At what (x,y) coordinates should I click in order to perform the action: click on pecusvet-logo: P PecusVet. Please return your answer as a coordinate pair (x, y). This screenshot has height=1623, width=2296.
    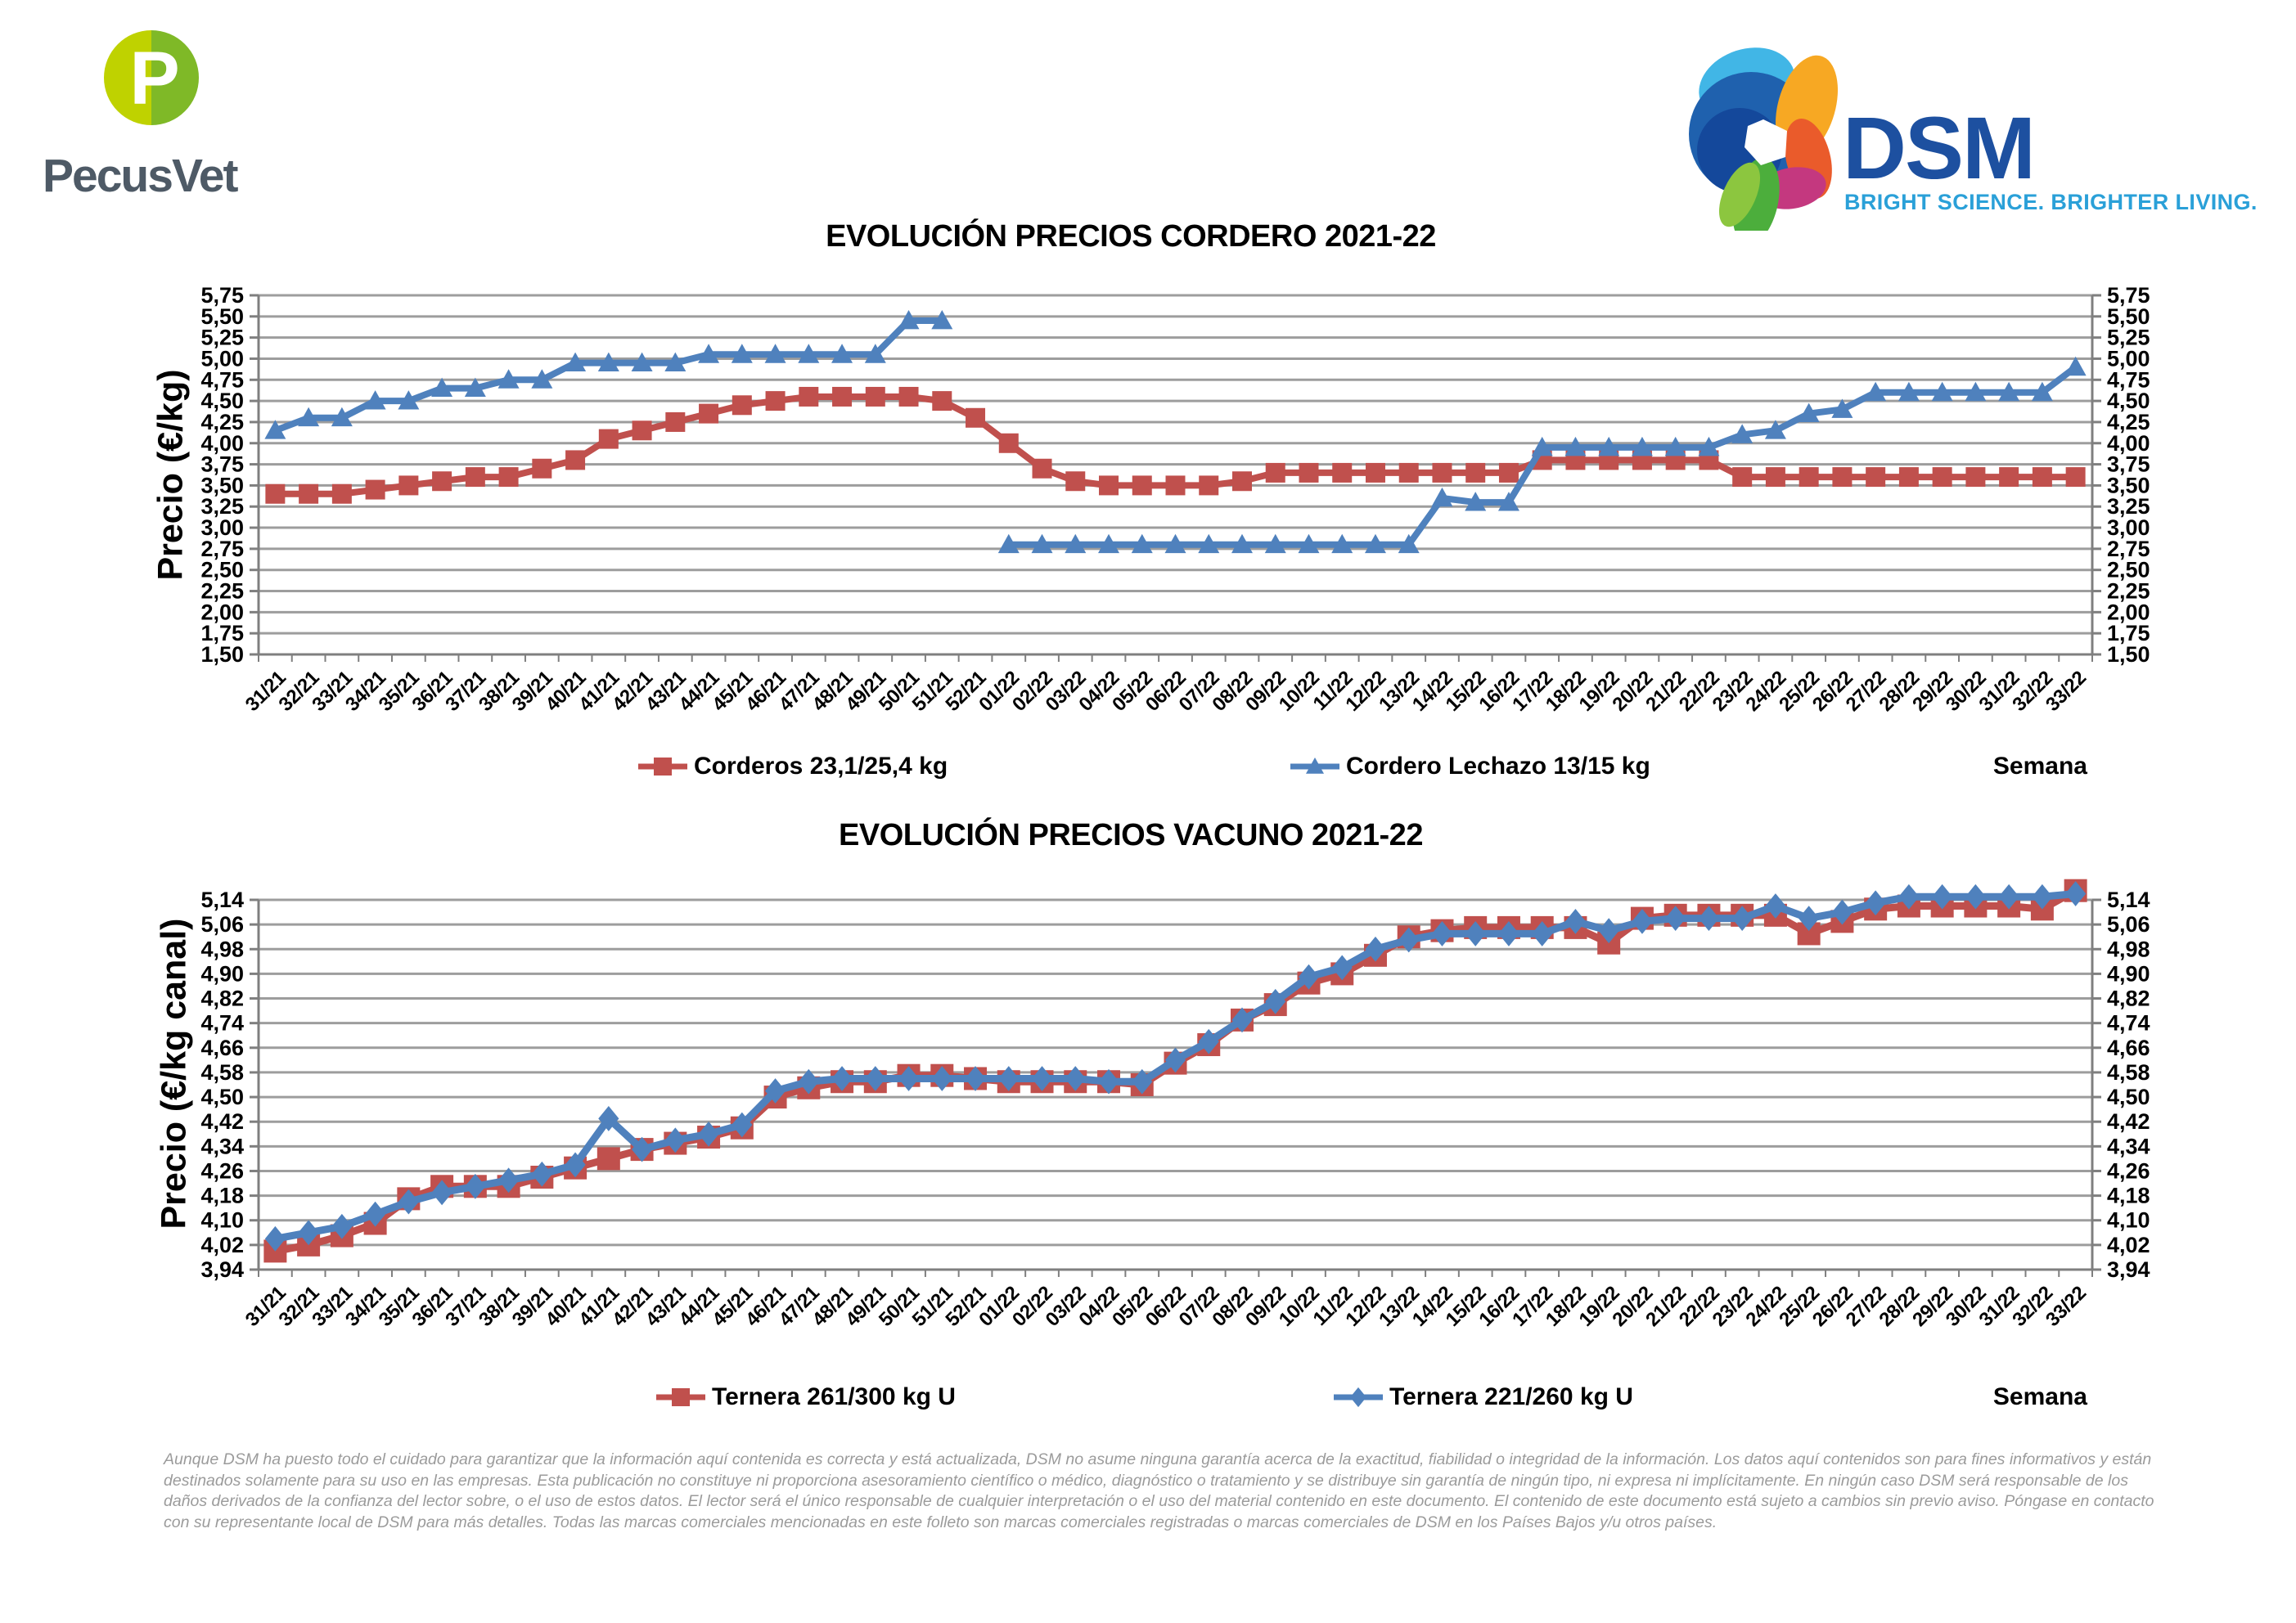
    Looking at the image, I should click on (162, 109).